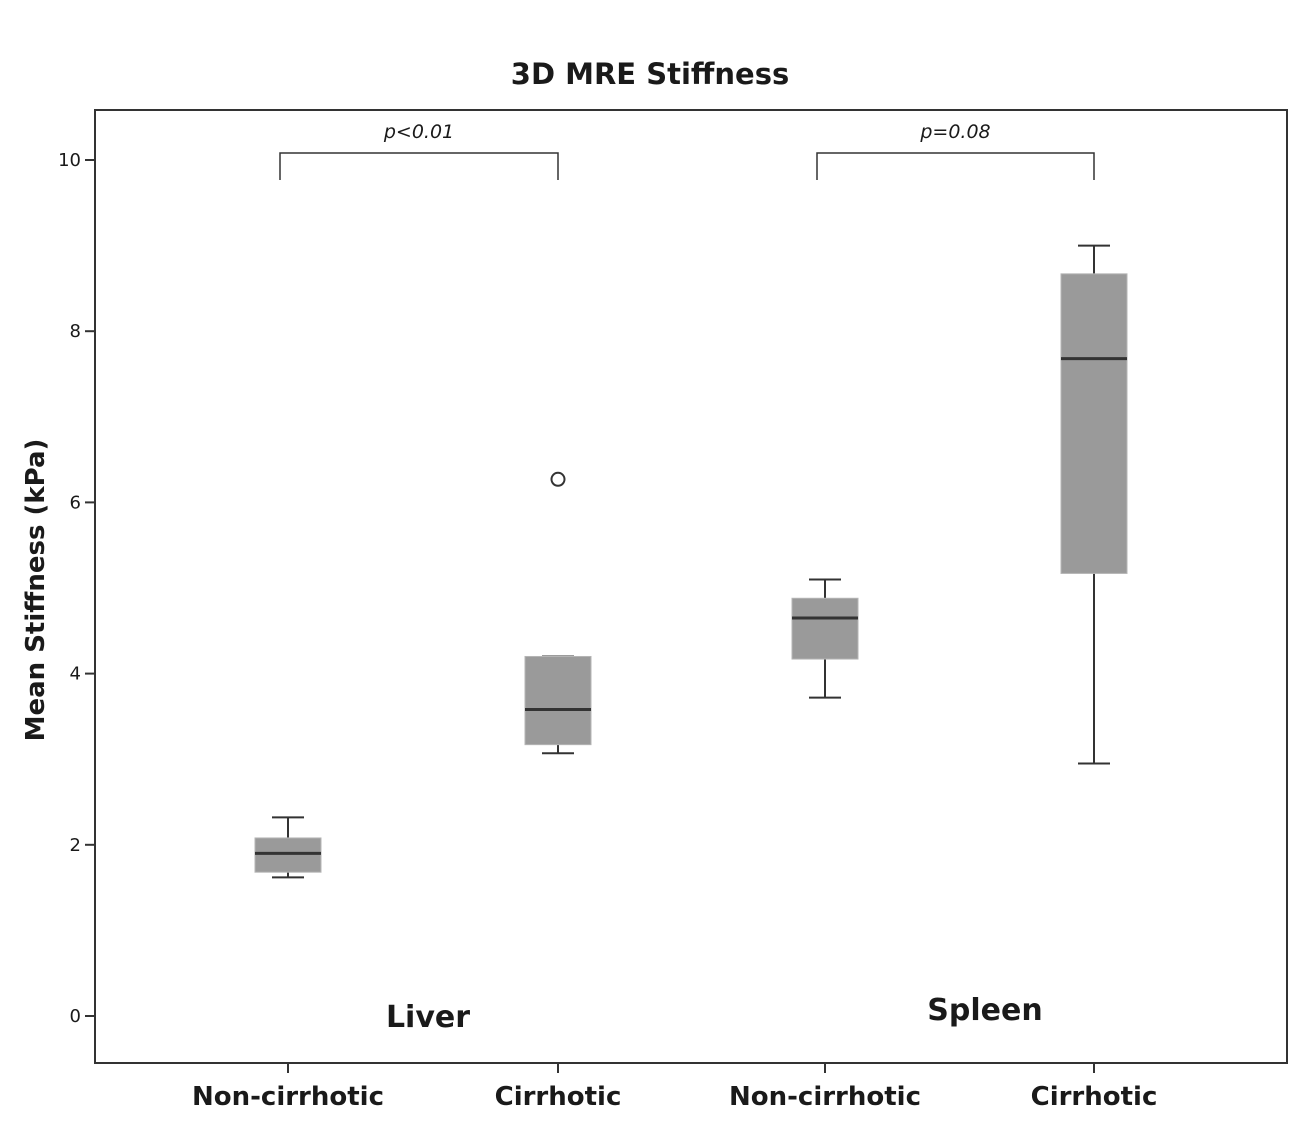 The height and width of the screenshot is (1125, 1302). What do you see at coordinates (69, 160) in the screenshot?
I see `y-tick-label: 10` at bounding box center [69, 160].